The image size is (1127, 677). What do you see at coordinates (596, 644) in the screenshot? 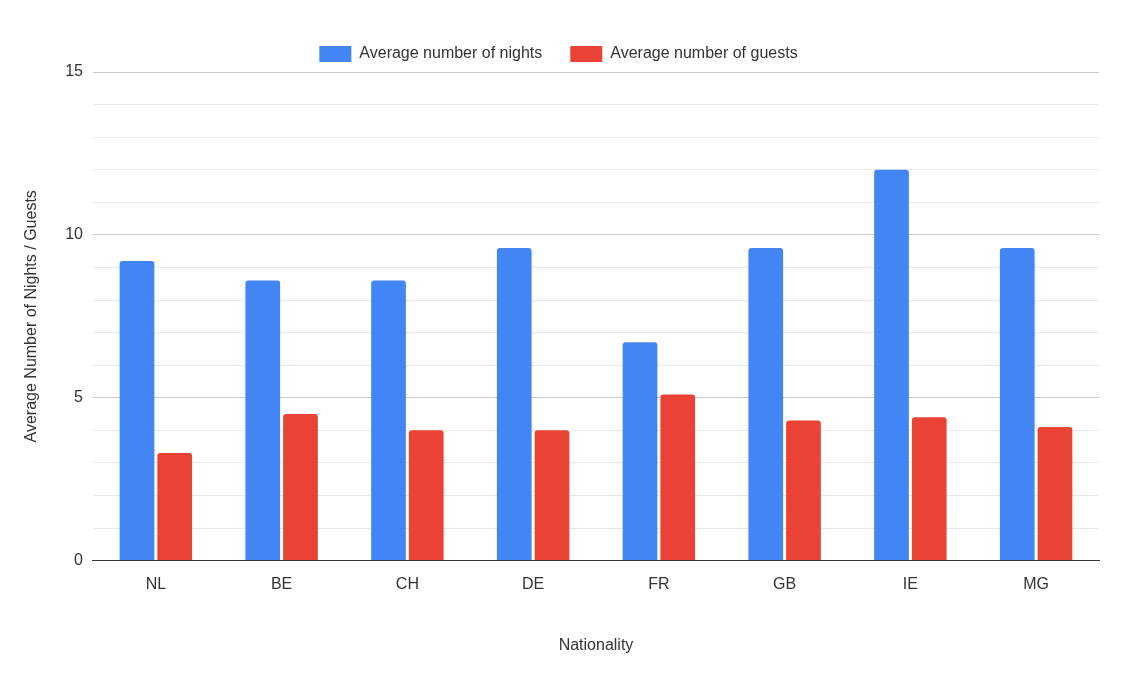
I see `x-axis-title: Nationality` at bounding box center [596, 644].